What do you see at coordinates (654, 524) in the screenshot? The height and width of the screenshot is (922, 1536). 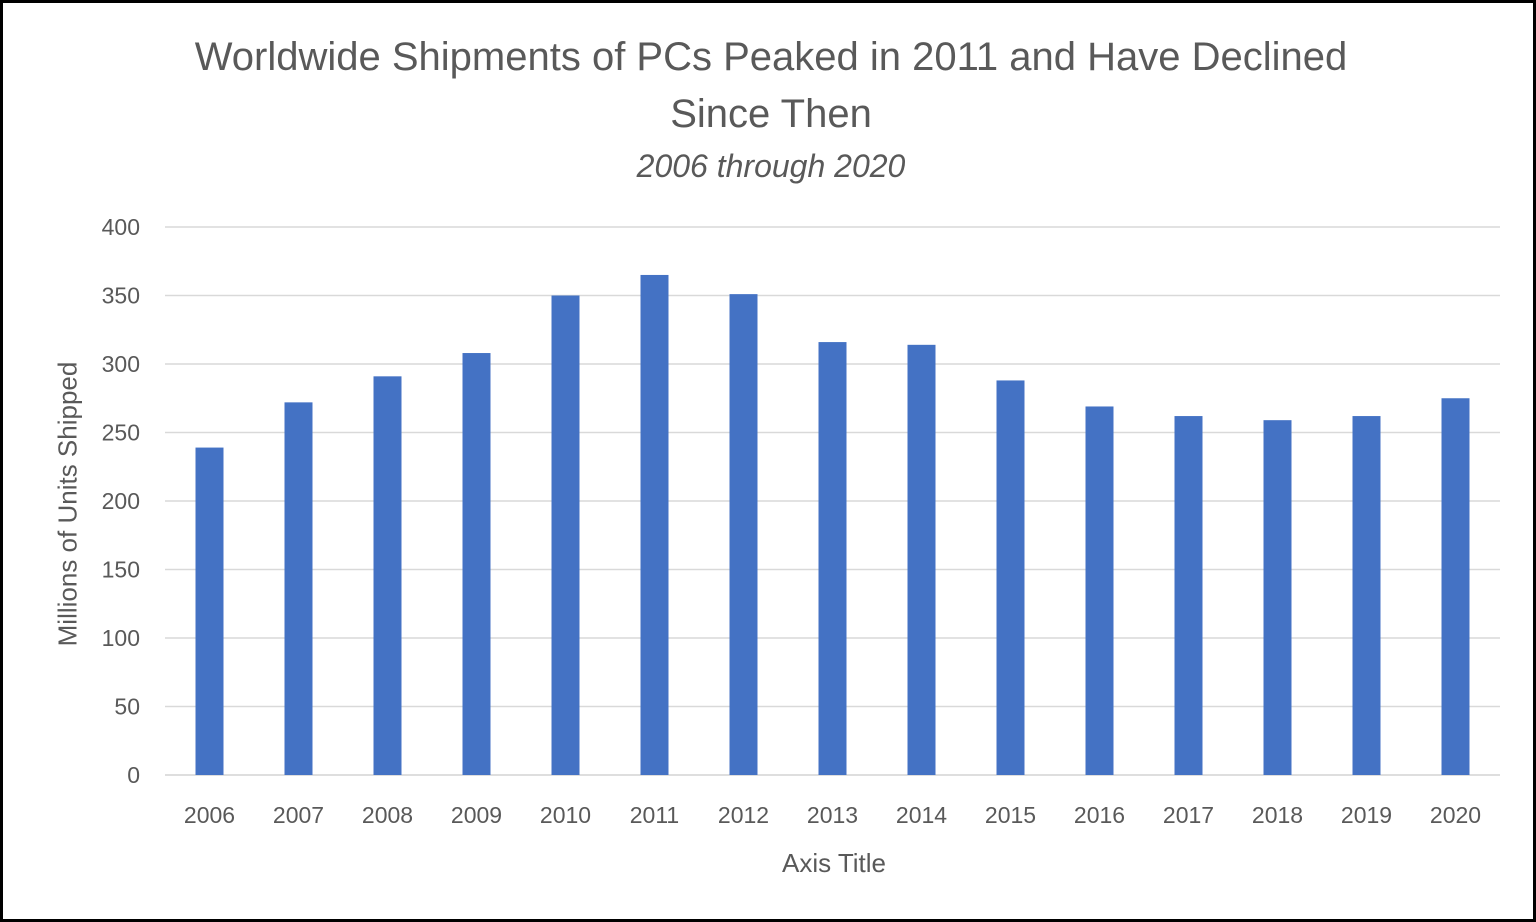 I see `bar-2011` at bounding box center [654, 524].